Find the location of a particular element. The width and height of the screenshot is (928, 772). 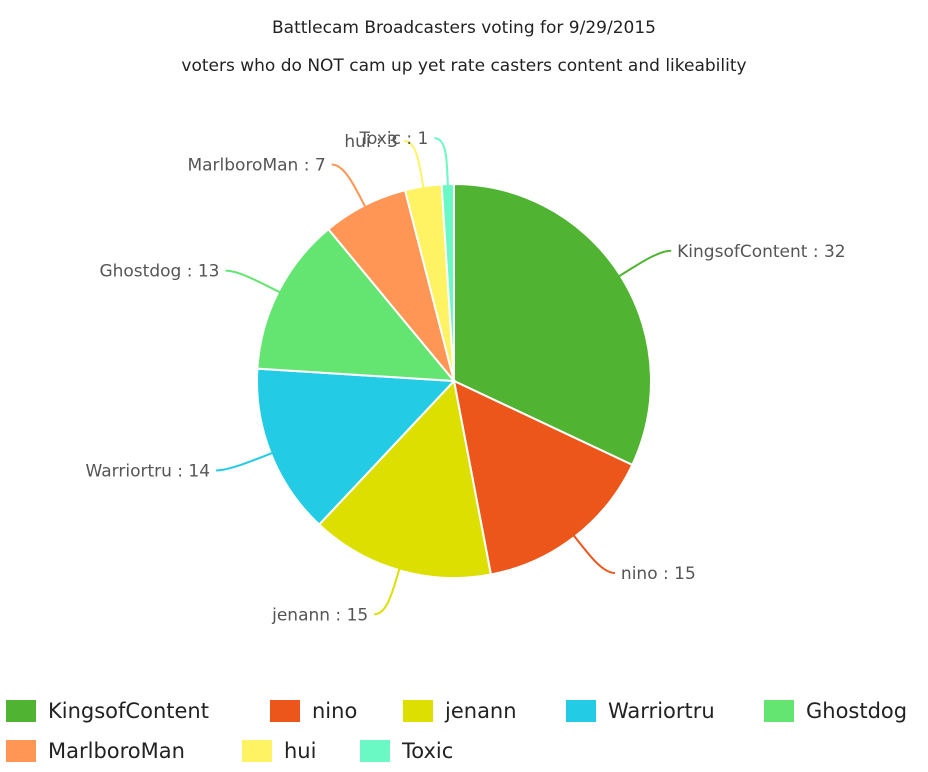

legend-item-warriortru: Warriortru is located at coordinates (640, 711).